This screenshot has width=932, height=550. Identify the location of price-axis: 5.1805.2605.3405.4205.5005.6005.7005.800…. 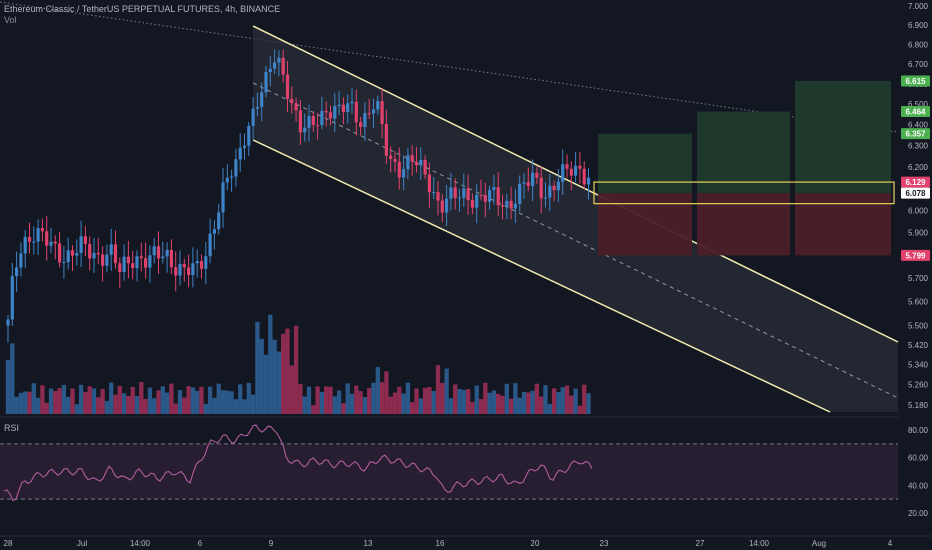
(915, 260).